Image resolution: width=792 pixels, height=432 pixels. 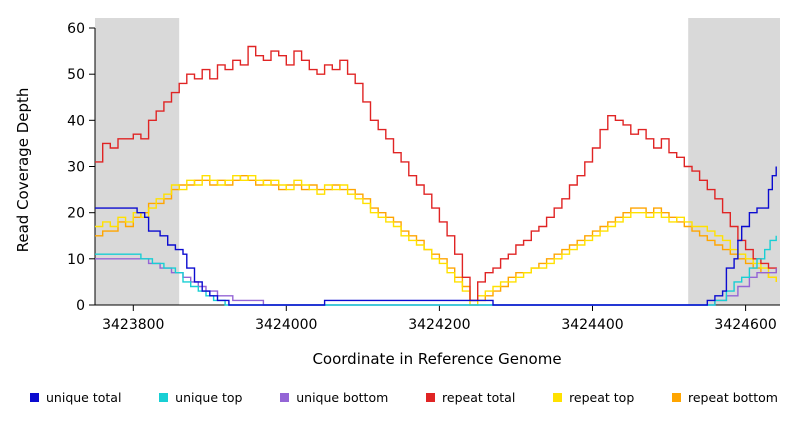 I want to click on y-axis-title: Read Coverage Depth, so click(x=23, y=170).